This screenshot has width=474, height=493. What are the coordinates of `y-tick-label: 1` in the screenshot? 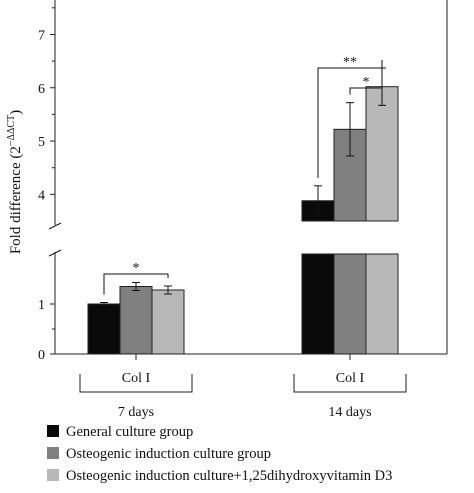 It's located at (41, 305).